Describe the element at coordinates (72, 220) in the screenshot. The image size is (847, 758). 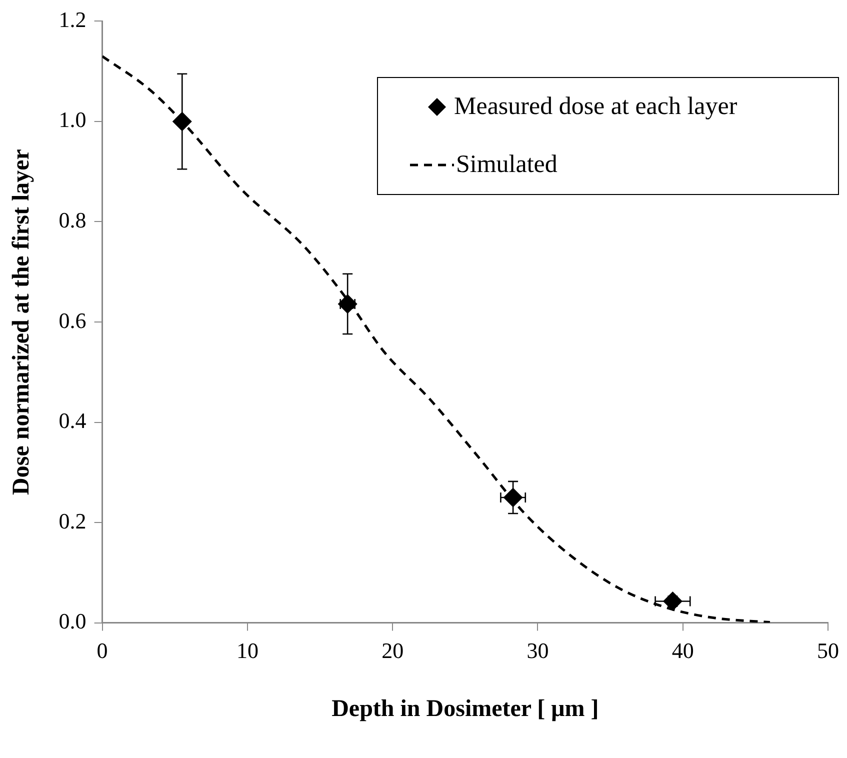
I see `y-tick-label: 0.8` at that location.